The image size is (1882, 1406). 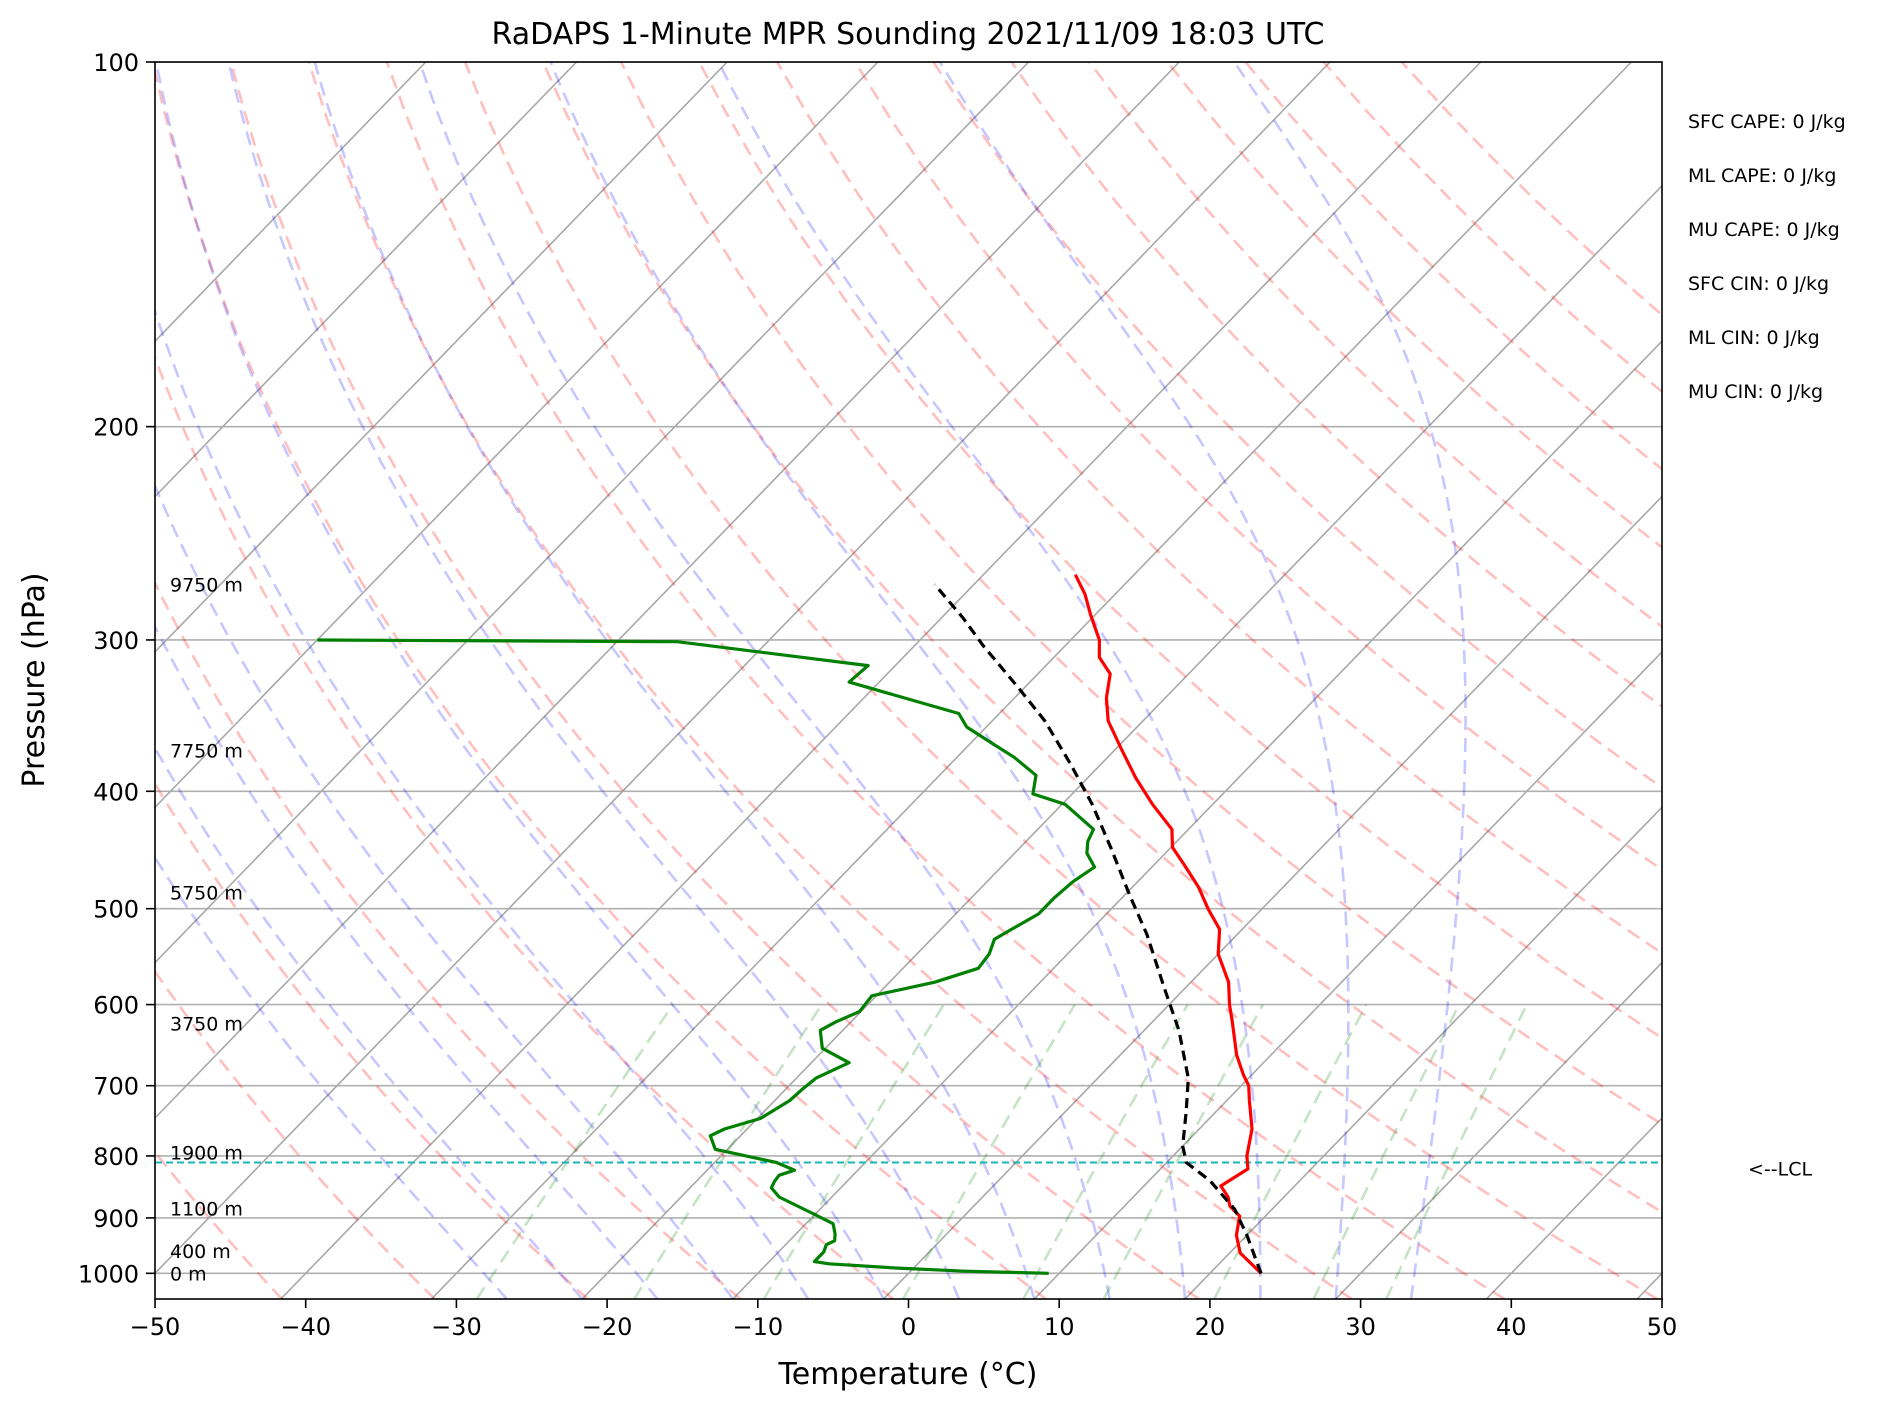 I want to click on y-tick-label: 400, so click(x=116, y=792).